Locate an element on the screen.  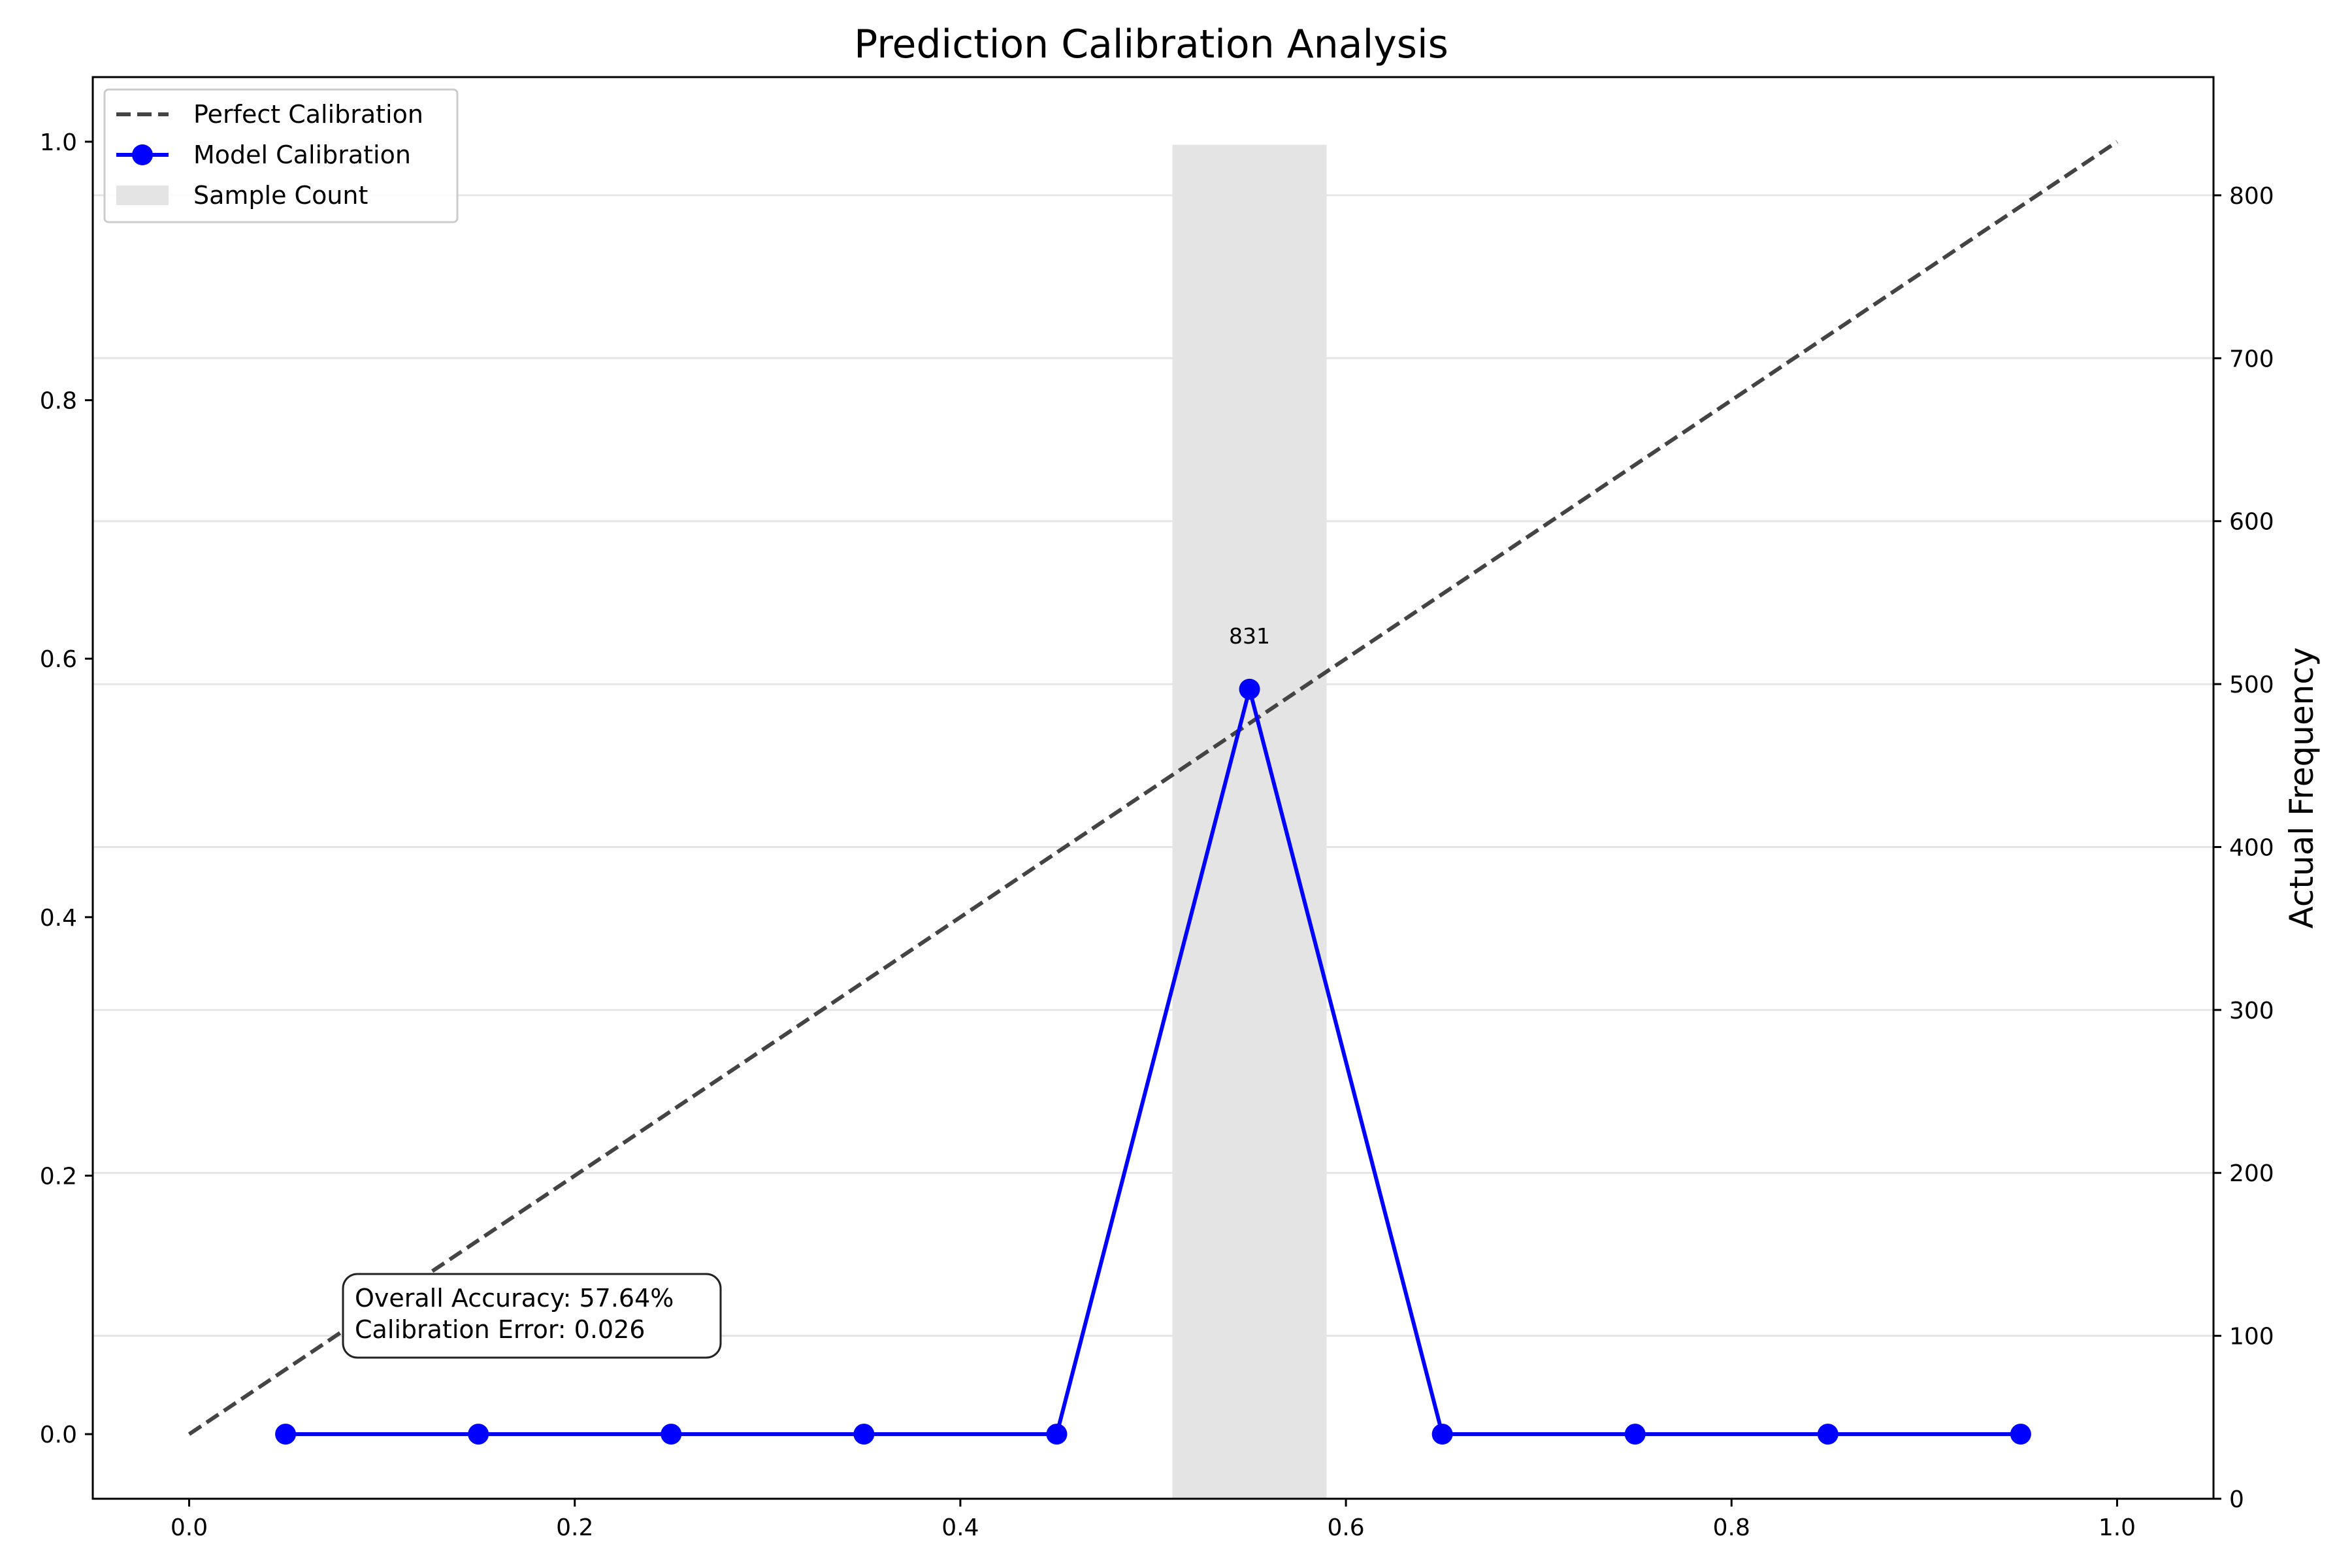
y2-tick-label: 800 is located at coordinates (2251, 196).